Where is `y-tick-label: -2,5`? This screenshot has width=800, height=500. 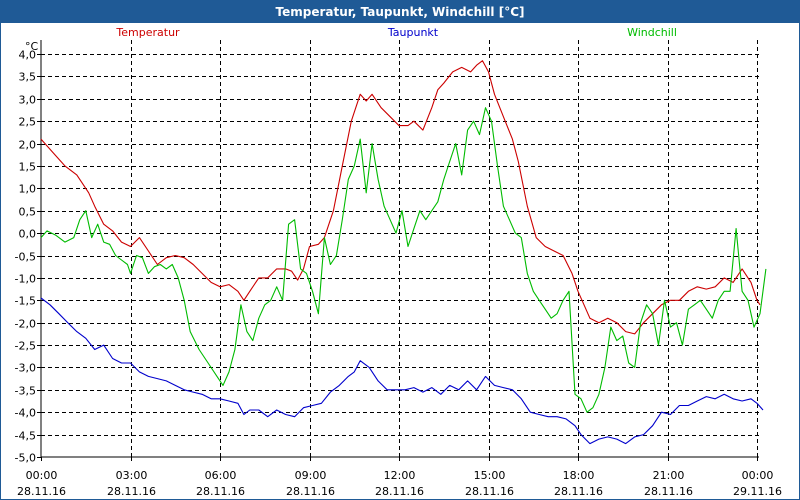
y-tick-label: -2,5 is located at coordinates (25, 346).